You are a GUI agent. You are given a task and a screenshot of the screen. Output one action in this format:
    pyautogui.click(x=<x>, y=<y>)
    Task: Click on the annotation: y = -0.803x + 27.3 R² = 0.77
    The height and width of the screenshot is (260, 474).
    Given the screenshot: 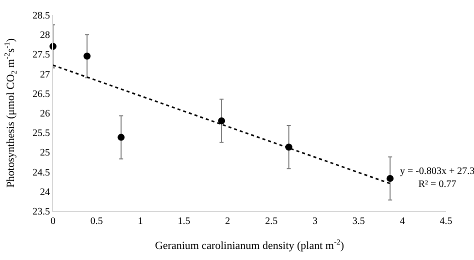 What is the action you would take?
    pyautogui.click(x=437, y=178)
    